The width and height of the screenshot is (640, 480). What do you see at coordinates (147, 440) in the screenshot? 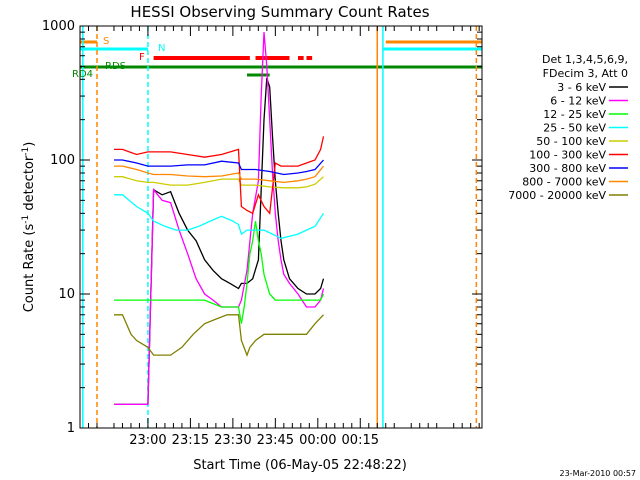
I see `x-tick-label: 23:00` at bounding box center [147, 440].